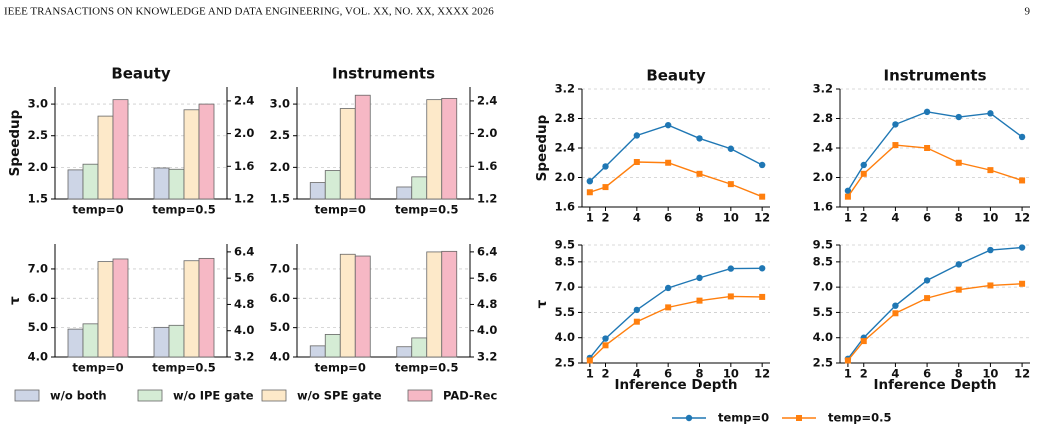 The width and height of the screenshot is (1041, 424). Describe the element at coordinates (542, 303) in the screenshot. I see `y-axis-label: τ` at that location.